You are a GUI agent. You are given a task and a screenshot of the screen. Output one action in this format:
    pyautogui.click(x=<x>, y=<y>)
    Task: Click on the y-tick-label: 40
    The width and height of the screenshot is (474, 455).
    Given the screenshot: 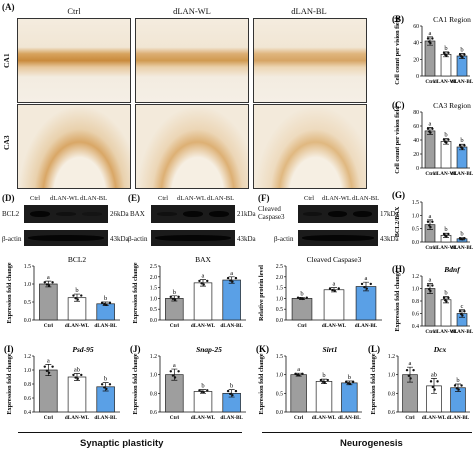 What is the action you would take?
    pyautogui.click(x=416, y=141)
    